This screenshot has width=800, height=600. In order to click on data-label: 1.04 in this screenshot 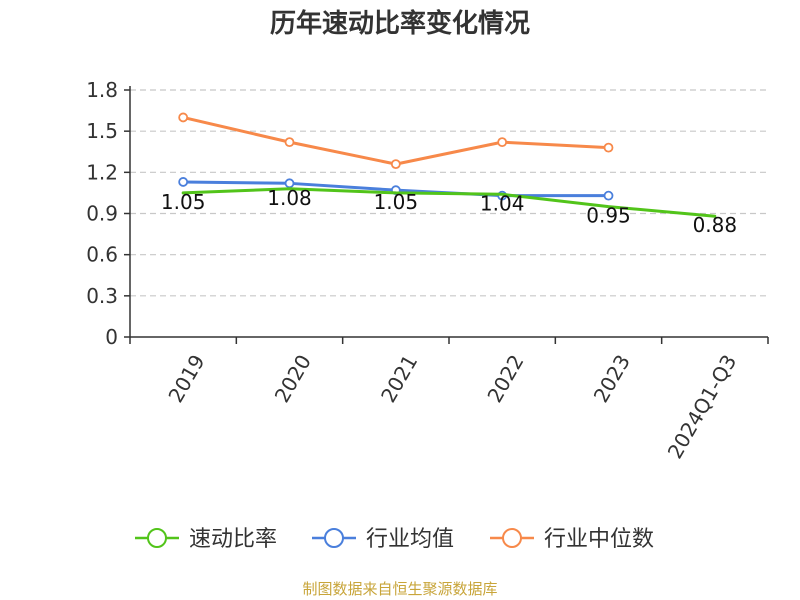, I will do `click(502, 203)`.